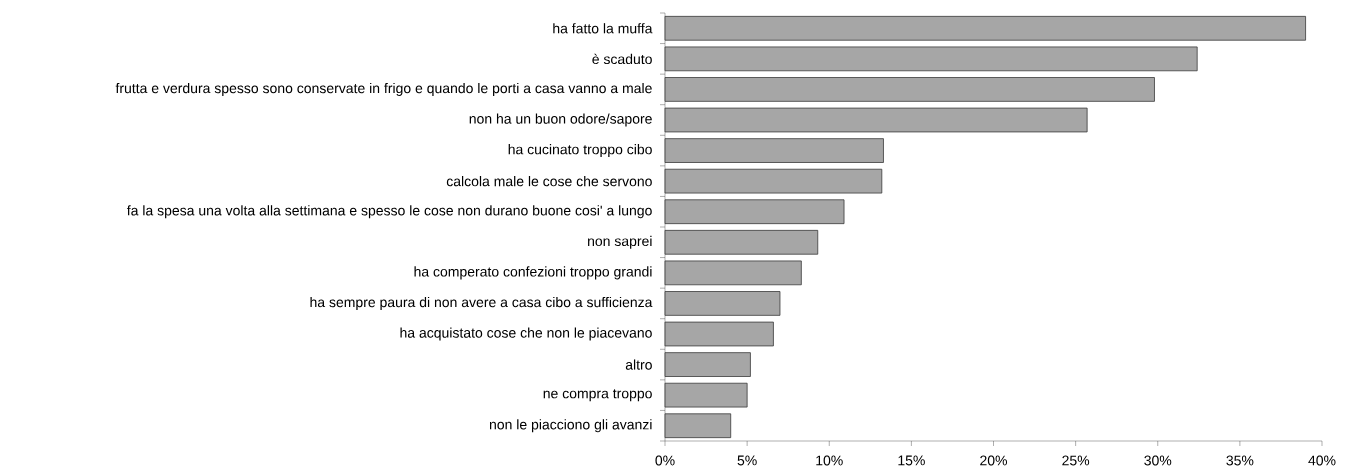  Describe the element at coordinates (638, 364) in the screenshot. I see `y-tick-label: altro` at that location.